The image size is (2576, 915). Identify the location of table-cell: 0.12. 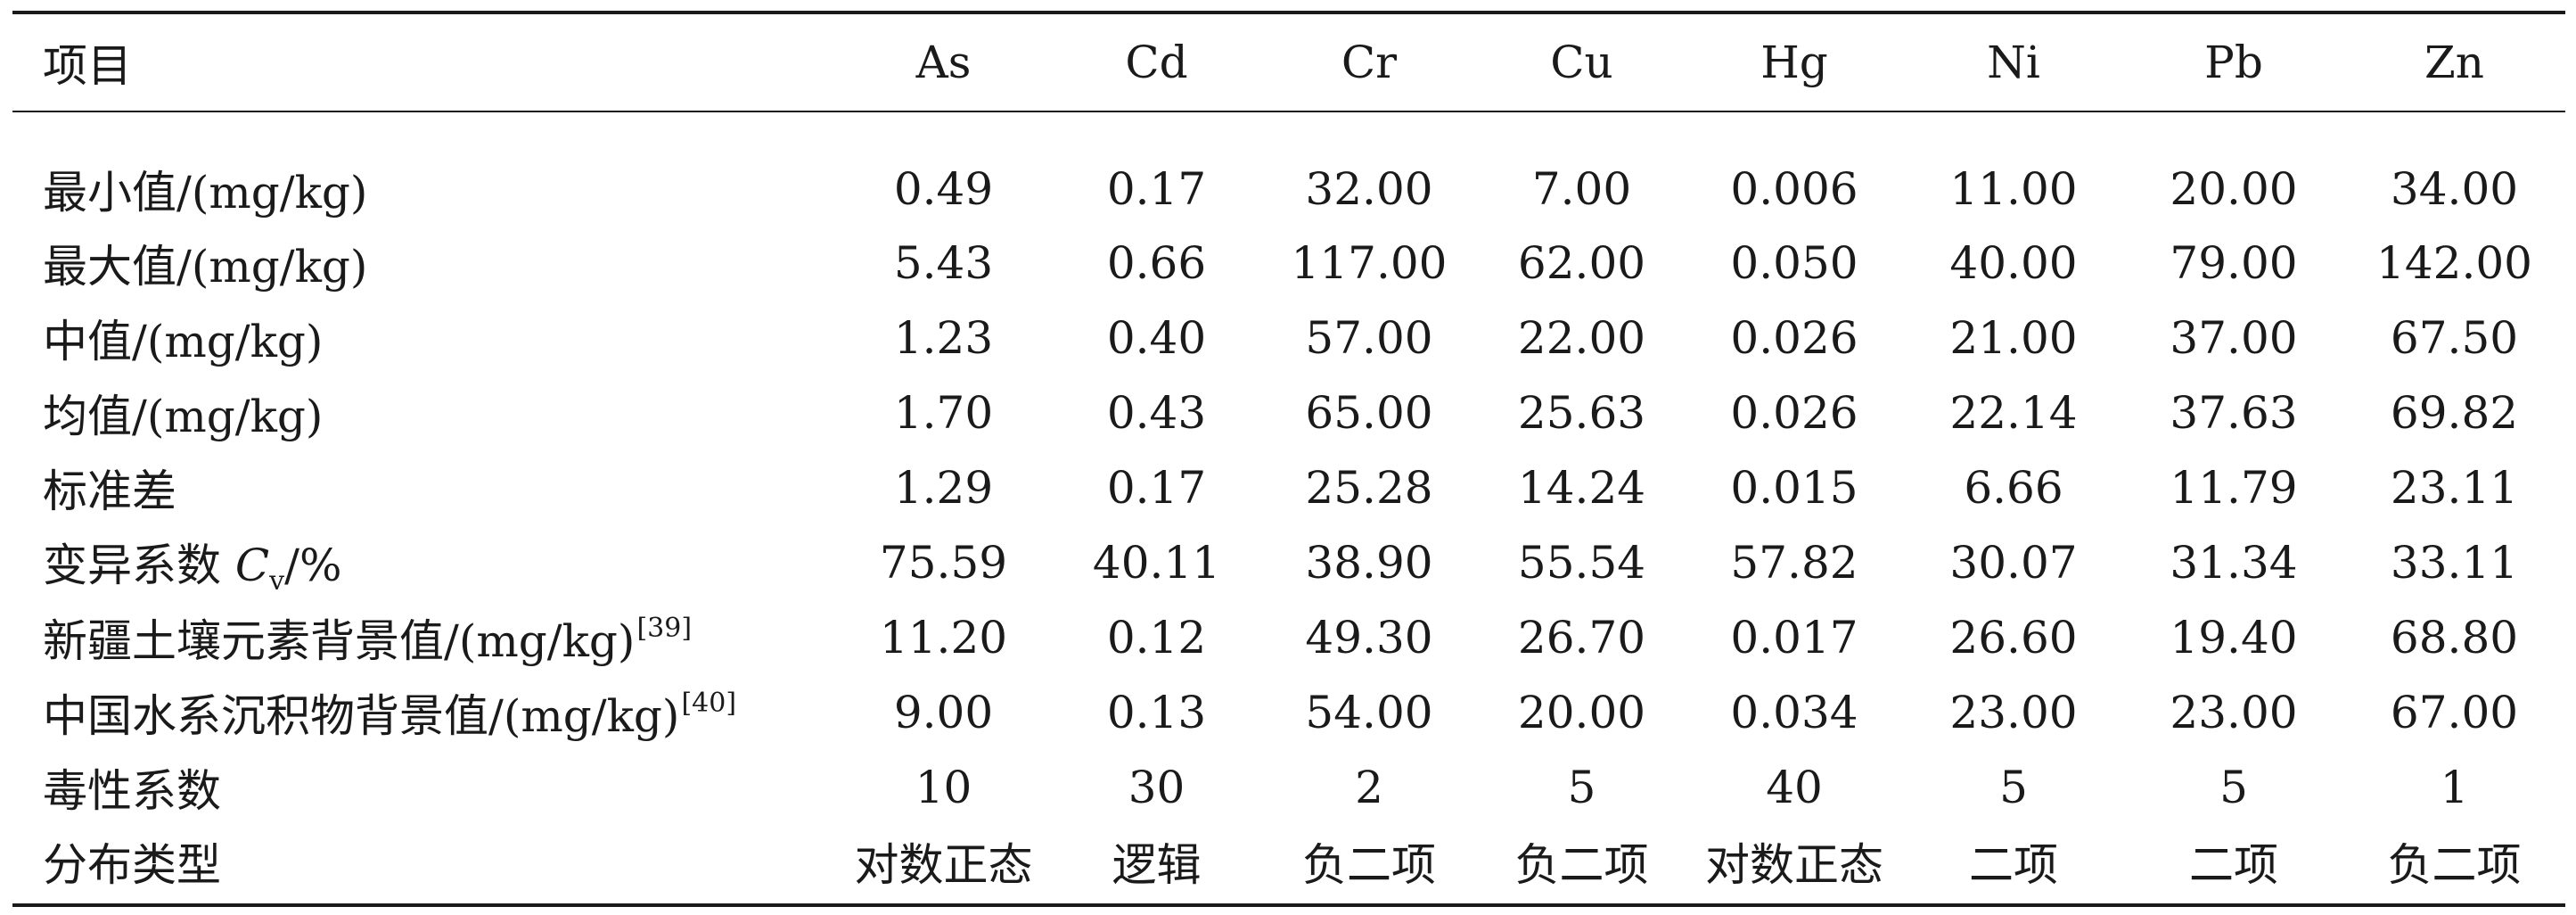
(1156, 638).